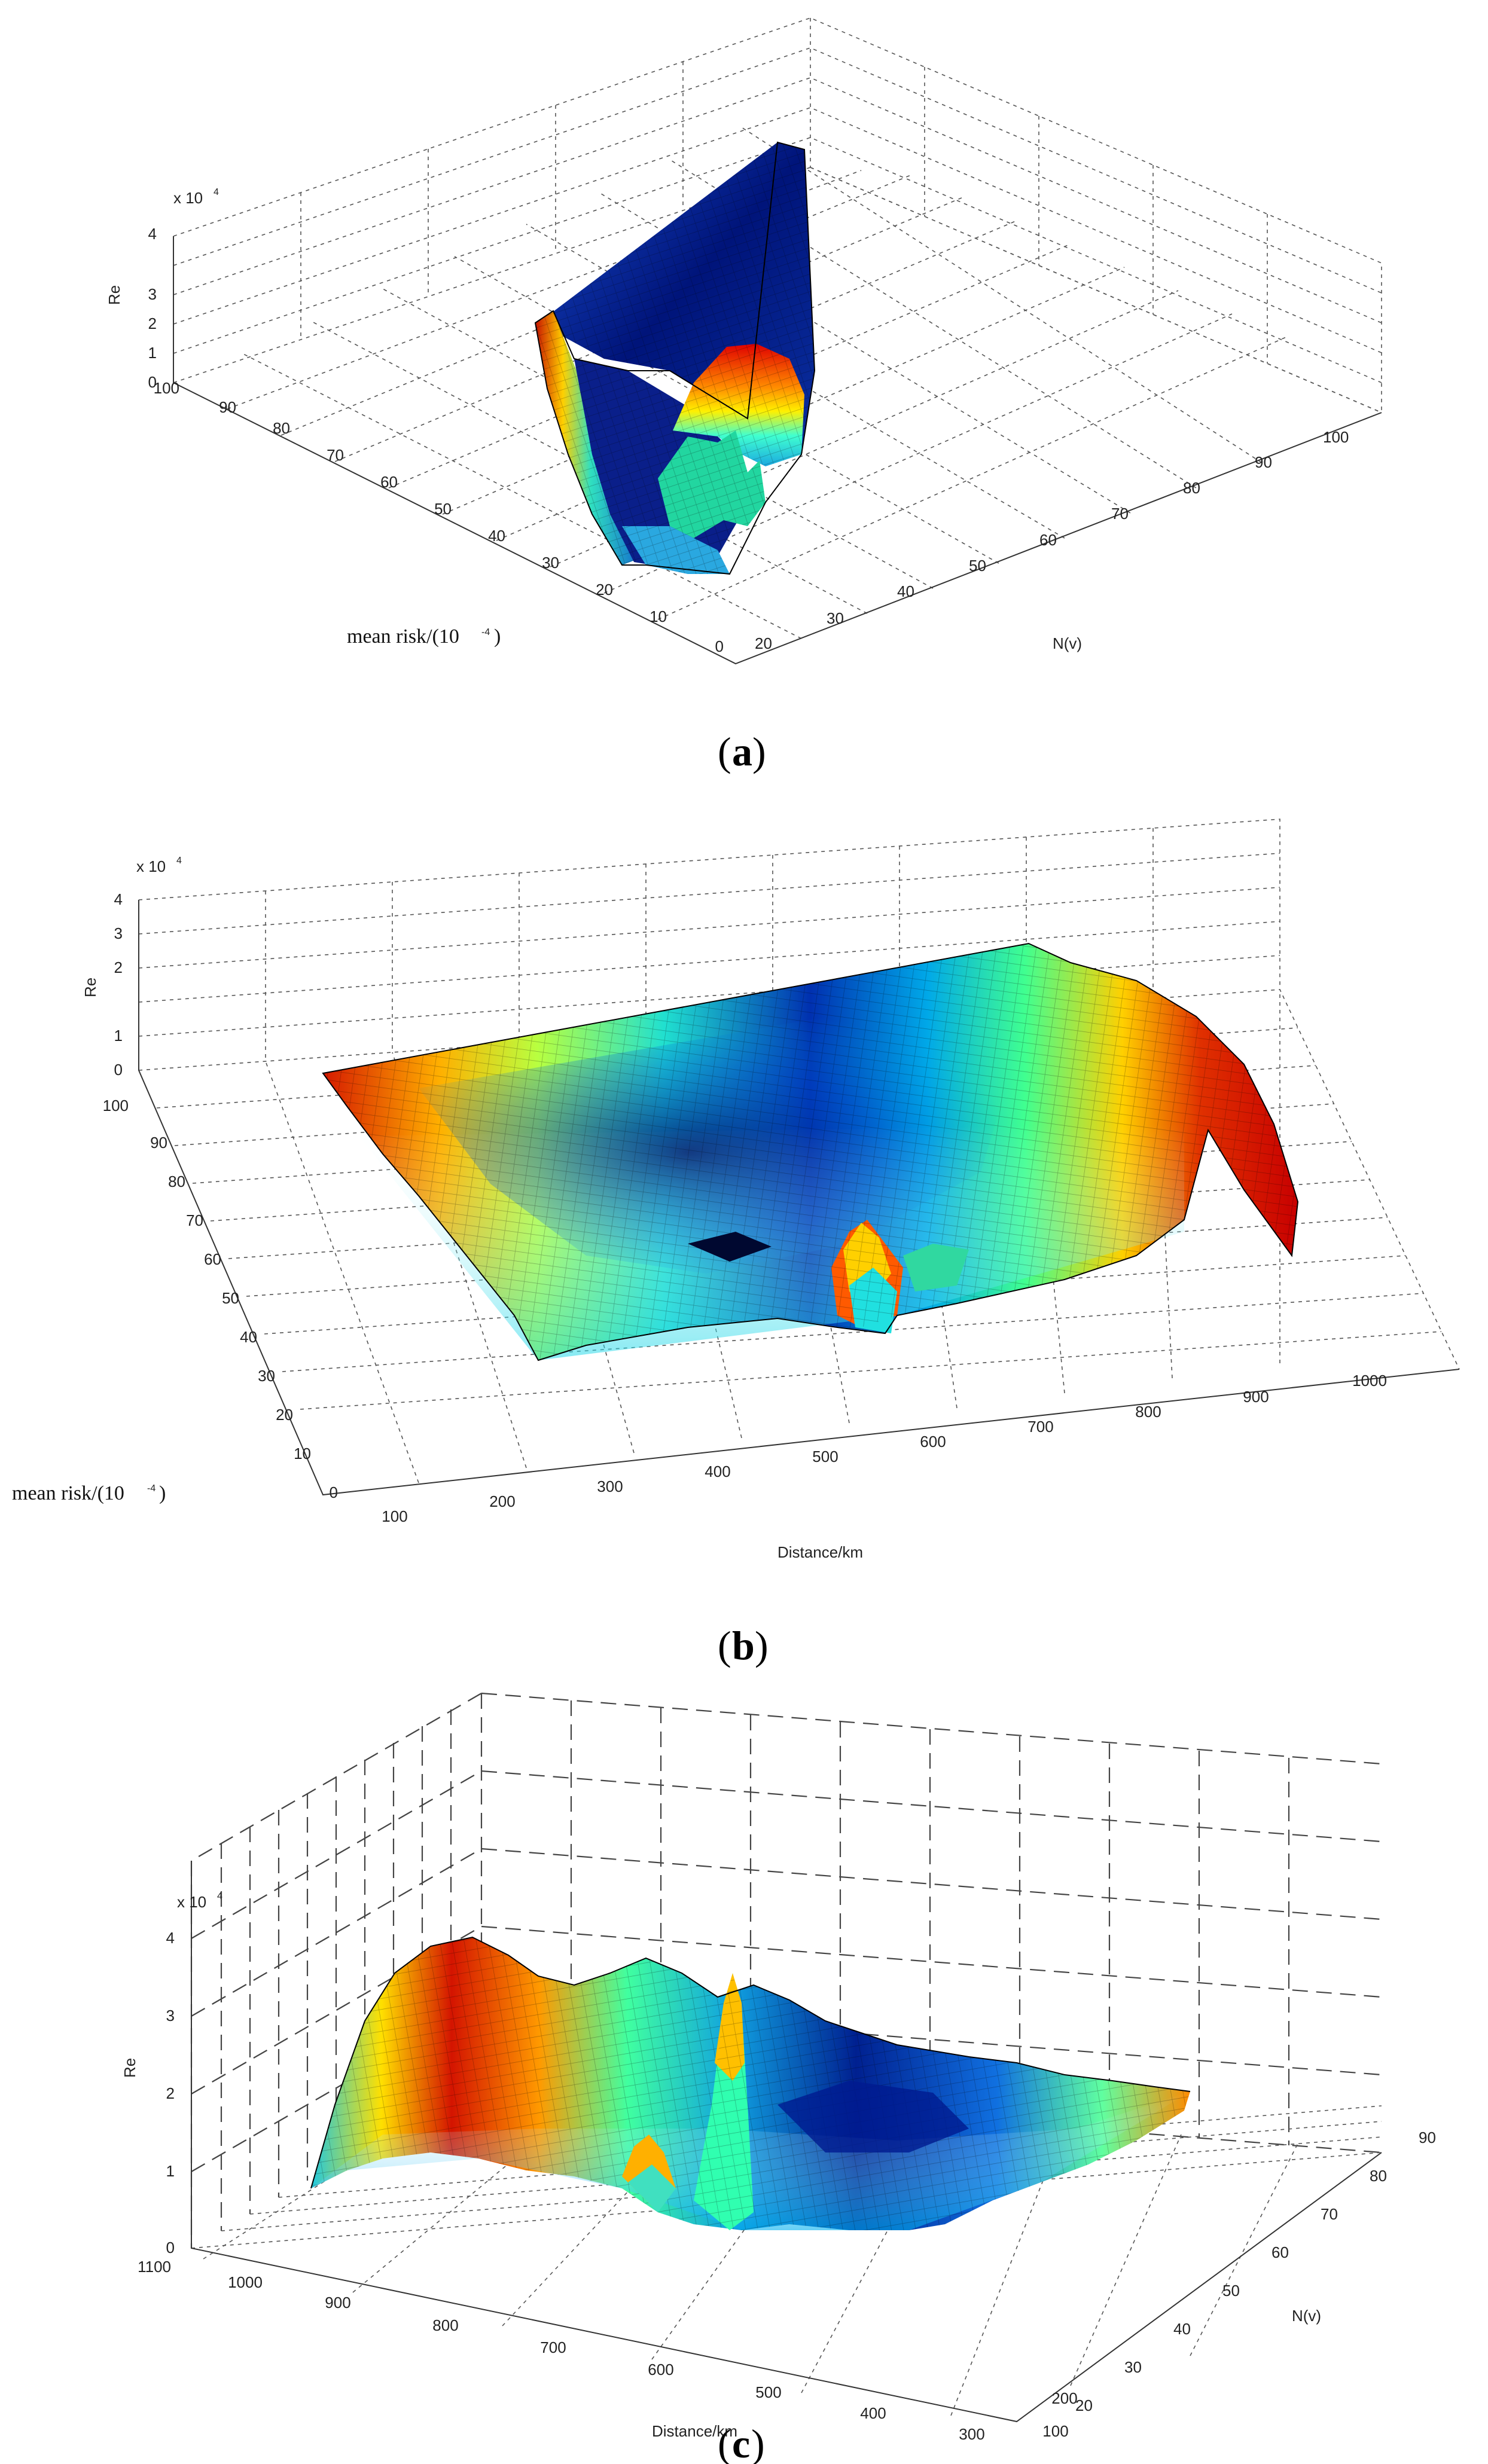 The height and width of the screenshot is (2464, 1488). I want to click on panel-c-ytick-label: 40, so click(1182, 2329).